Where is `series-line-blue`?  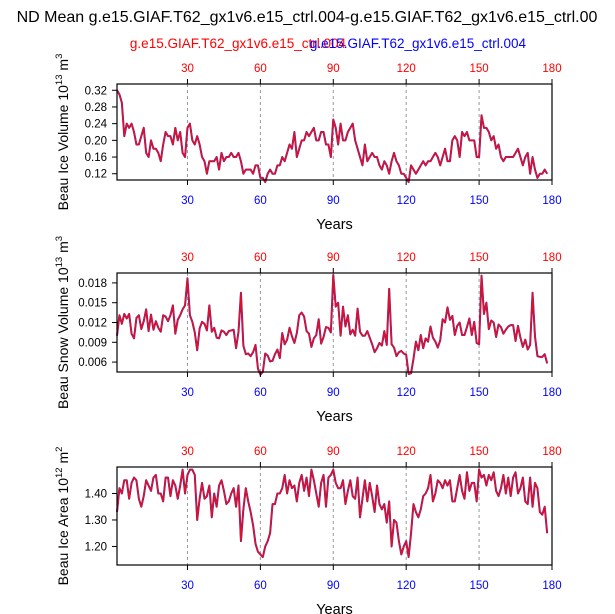
series-line-blue is located at coordinates (332, 513).